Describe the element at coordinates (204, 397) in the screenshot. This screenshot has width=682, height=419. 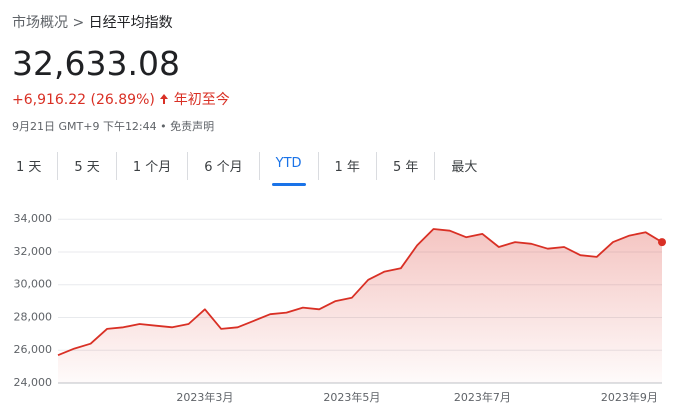
I see `x-tick-label: 2023年3月` at that location.